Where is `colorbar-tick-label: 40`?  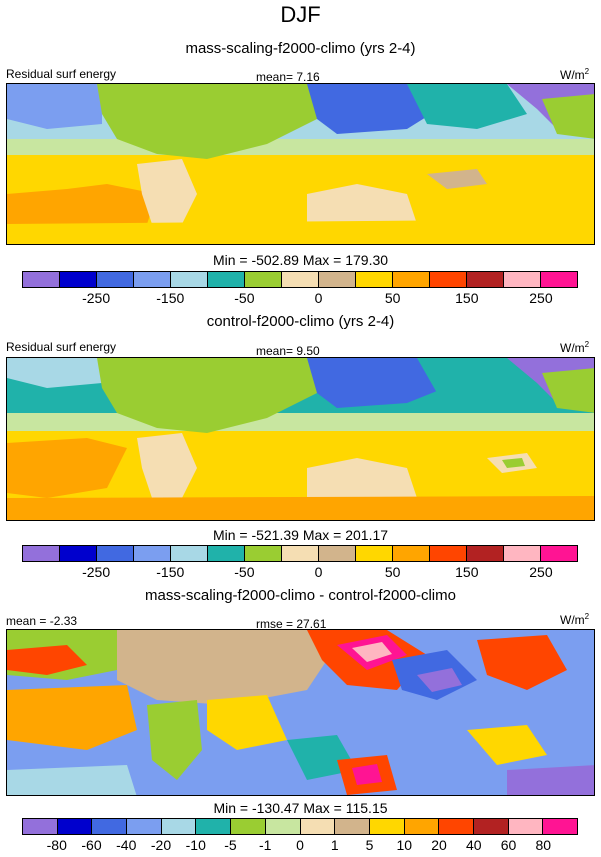
colorbar-tick-label: 40 is located at coordinates (473, 845).